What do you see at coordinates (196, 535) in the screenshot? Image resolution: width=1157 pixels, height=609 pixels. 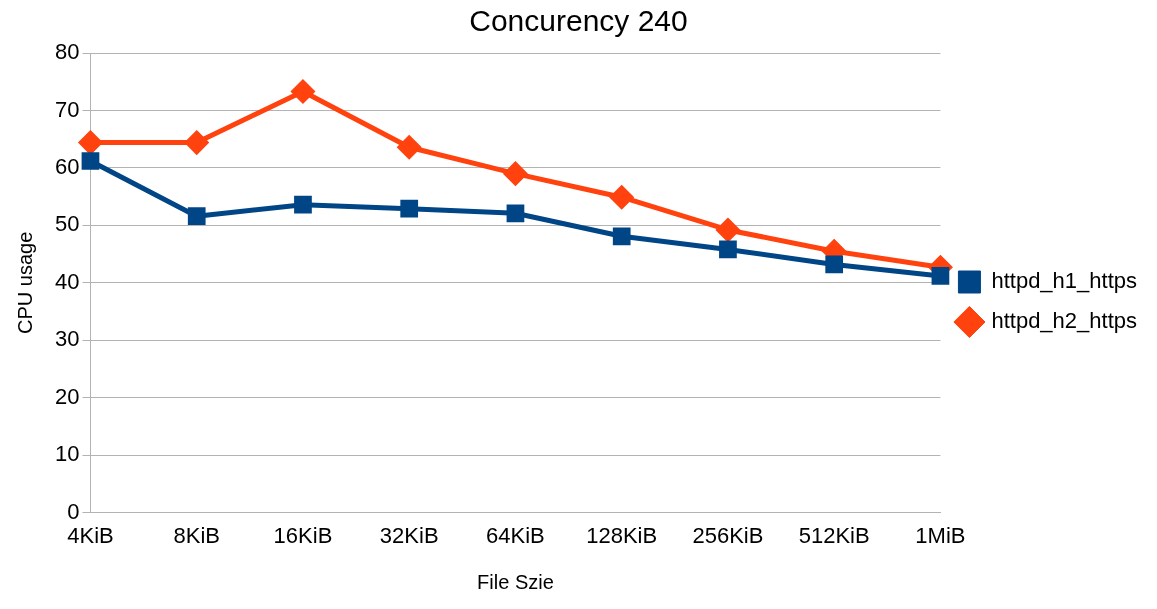 I see `x-tick-label: 8KiB` at bounding box center [196, 535].